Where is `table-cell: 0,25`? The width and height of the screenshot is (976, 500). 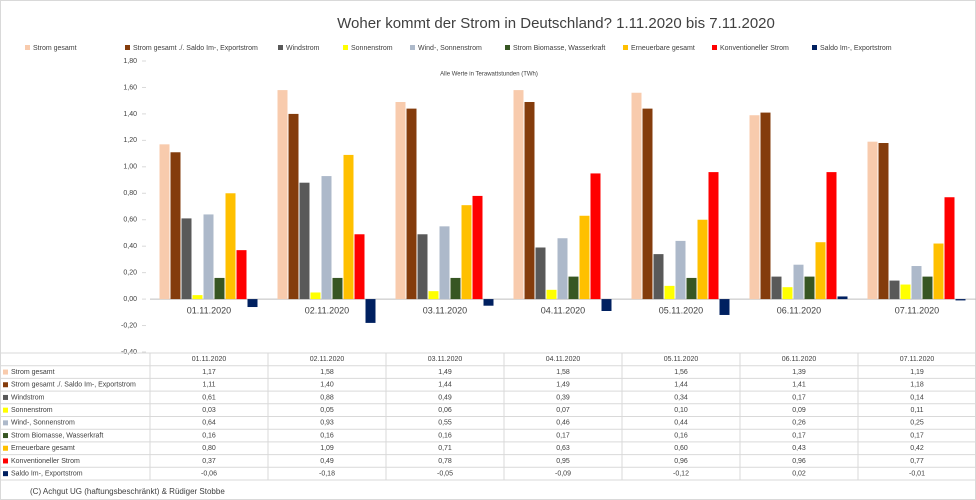 table-cell: 0,25 is located at coordinates (917, 423).